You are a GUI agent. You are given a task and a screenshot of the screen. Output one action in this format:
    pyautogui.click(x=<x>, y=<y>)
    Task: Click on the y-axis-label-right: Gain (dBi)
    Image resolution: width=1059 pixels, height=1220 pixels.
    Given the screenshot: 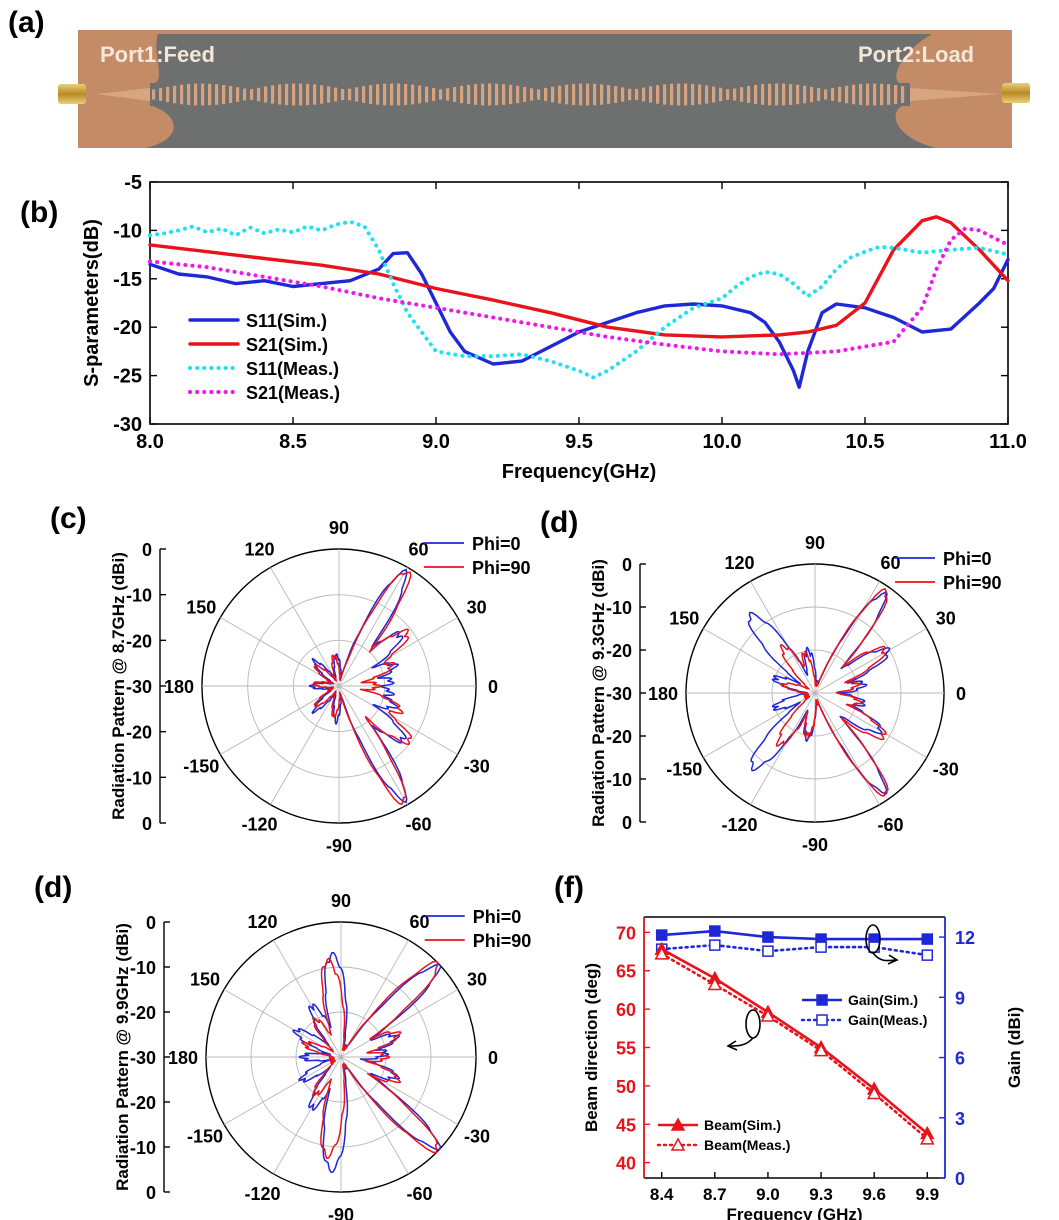 What is the action you would take?
    pyautogui.click(x=1014, y=1047)
    